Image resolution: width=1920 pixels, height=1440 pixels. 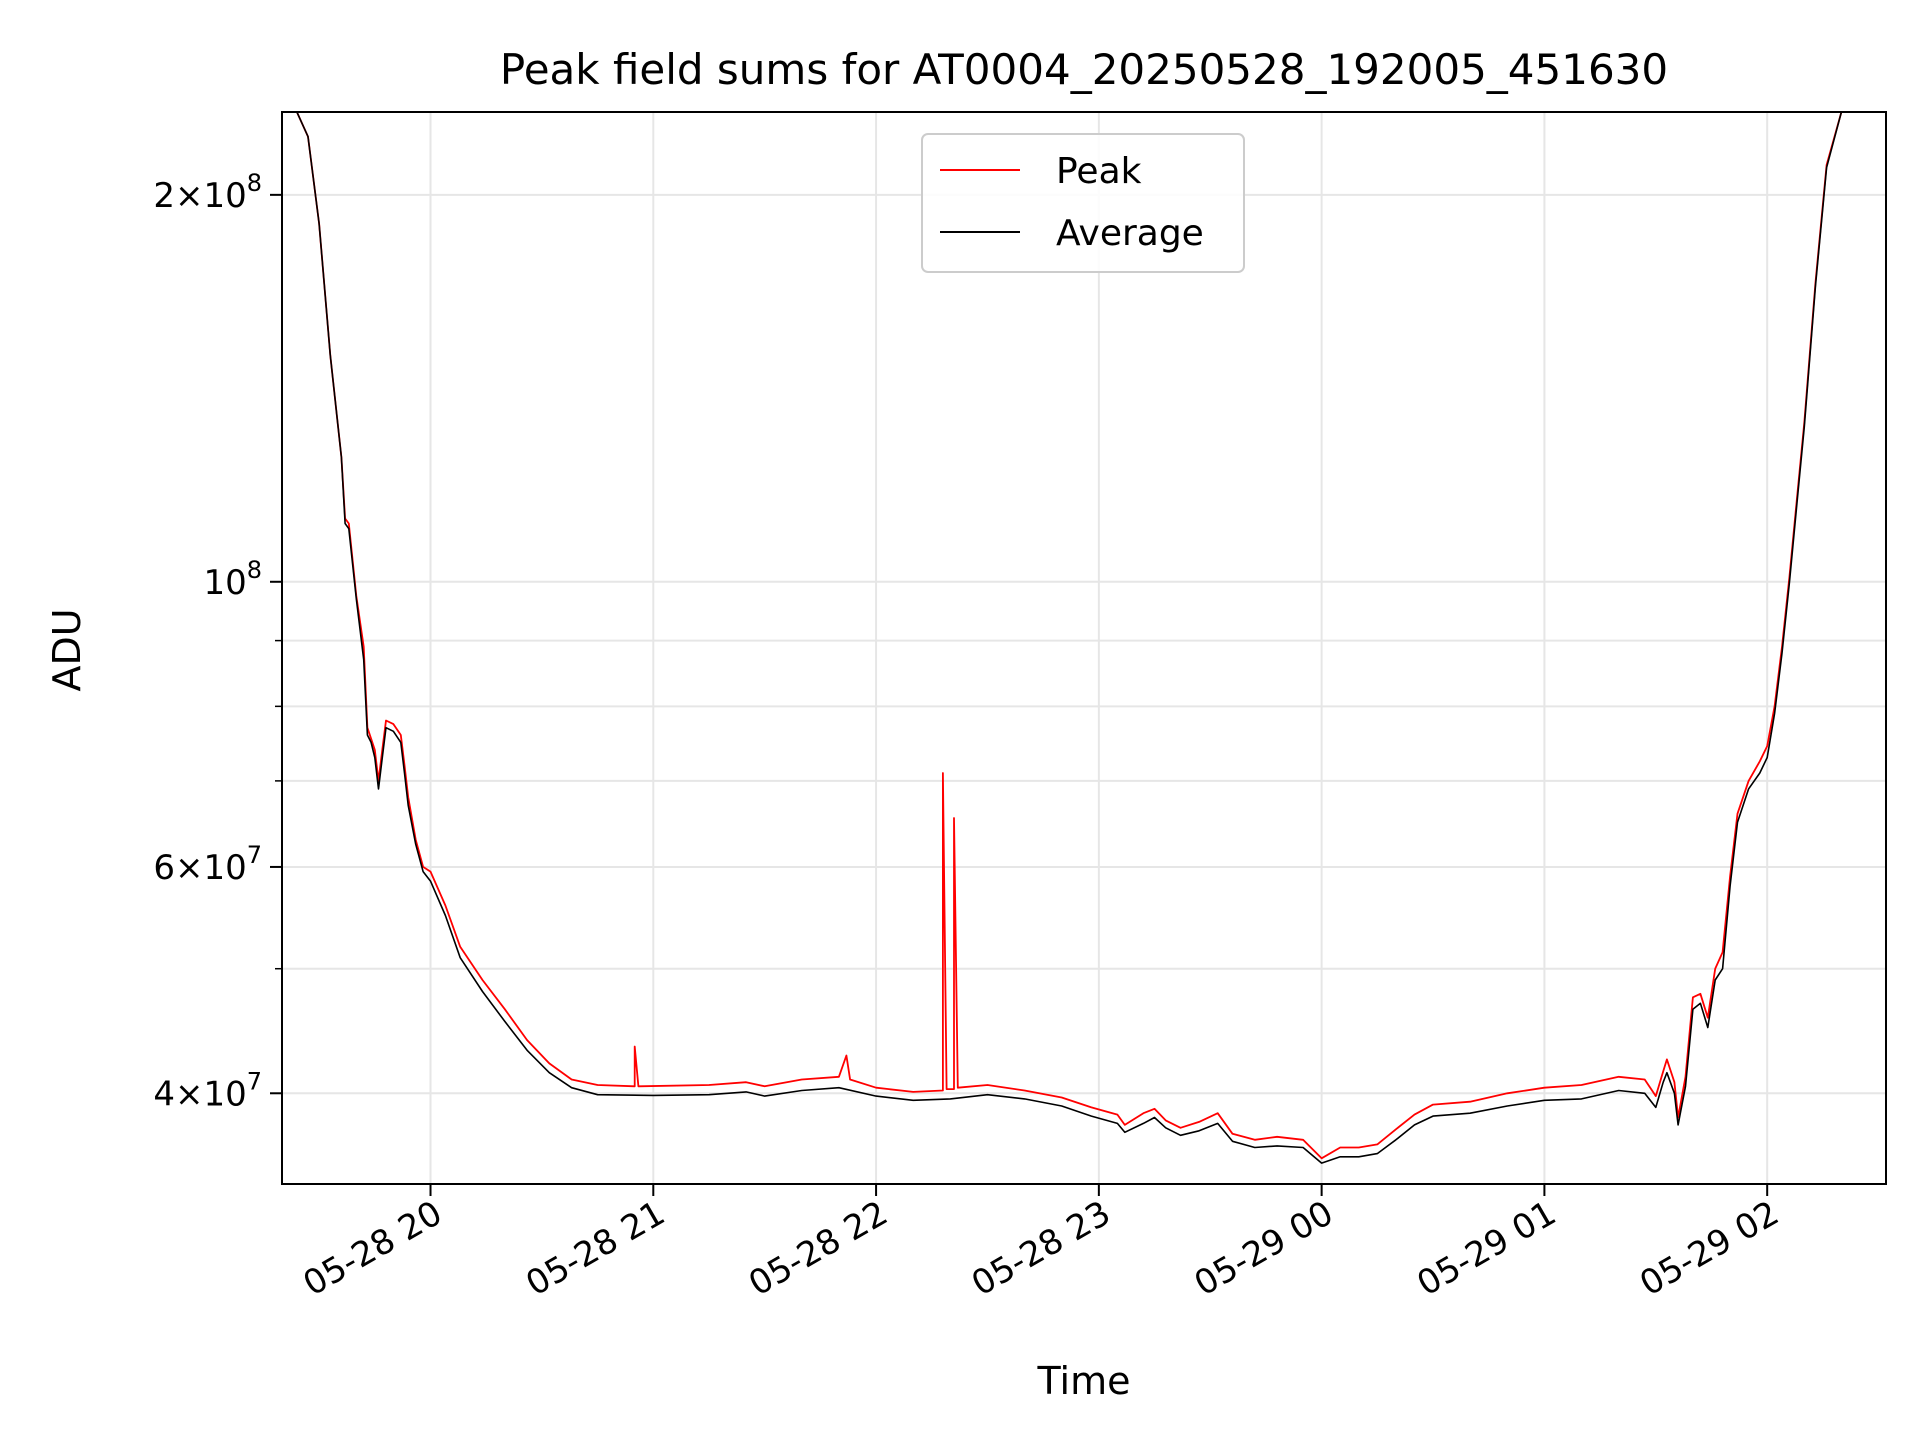 I want to click on legend: Peak Average, so click(x=1083, y=203).